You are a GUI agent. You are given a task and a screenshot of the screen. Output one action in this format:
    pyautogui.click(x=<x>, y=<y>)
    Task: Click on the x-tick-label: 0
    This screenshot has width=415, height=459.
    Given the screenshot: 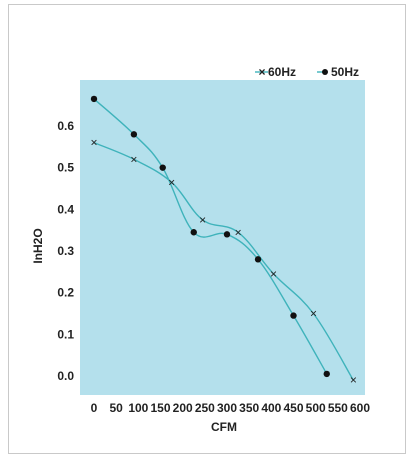 What is the action you would take?
    pyautogui.click(x=94, y=408)
    